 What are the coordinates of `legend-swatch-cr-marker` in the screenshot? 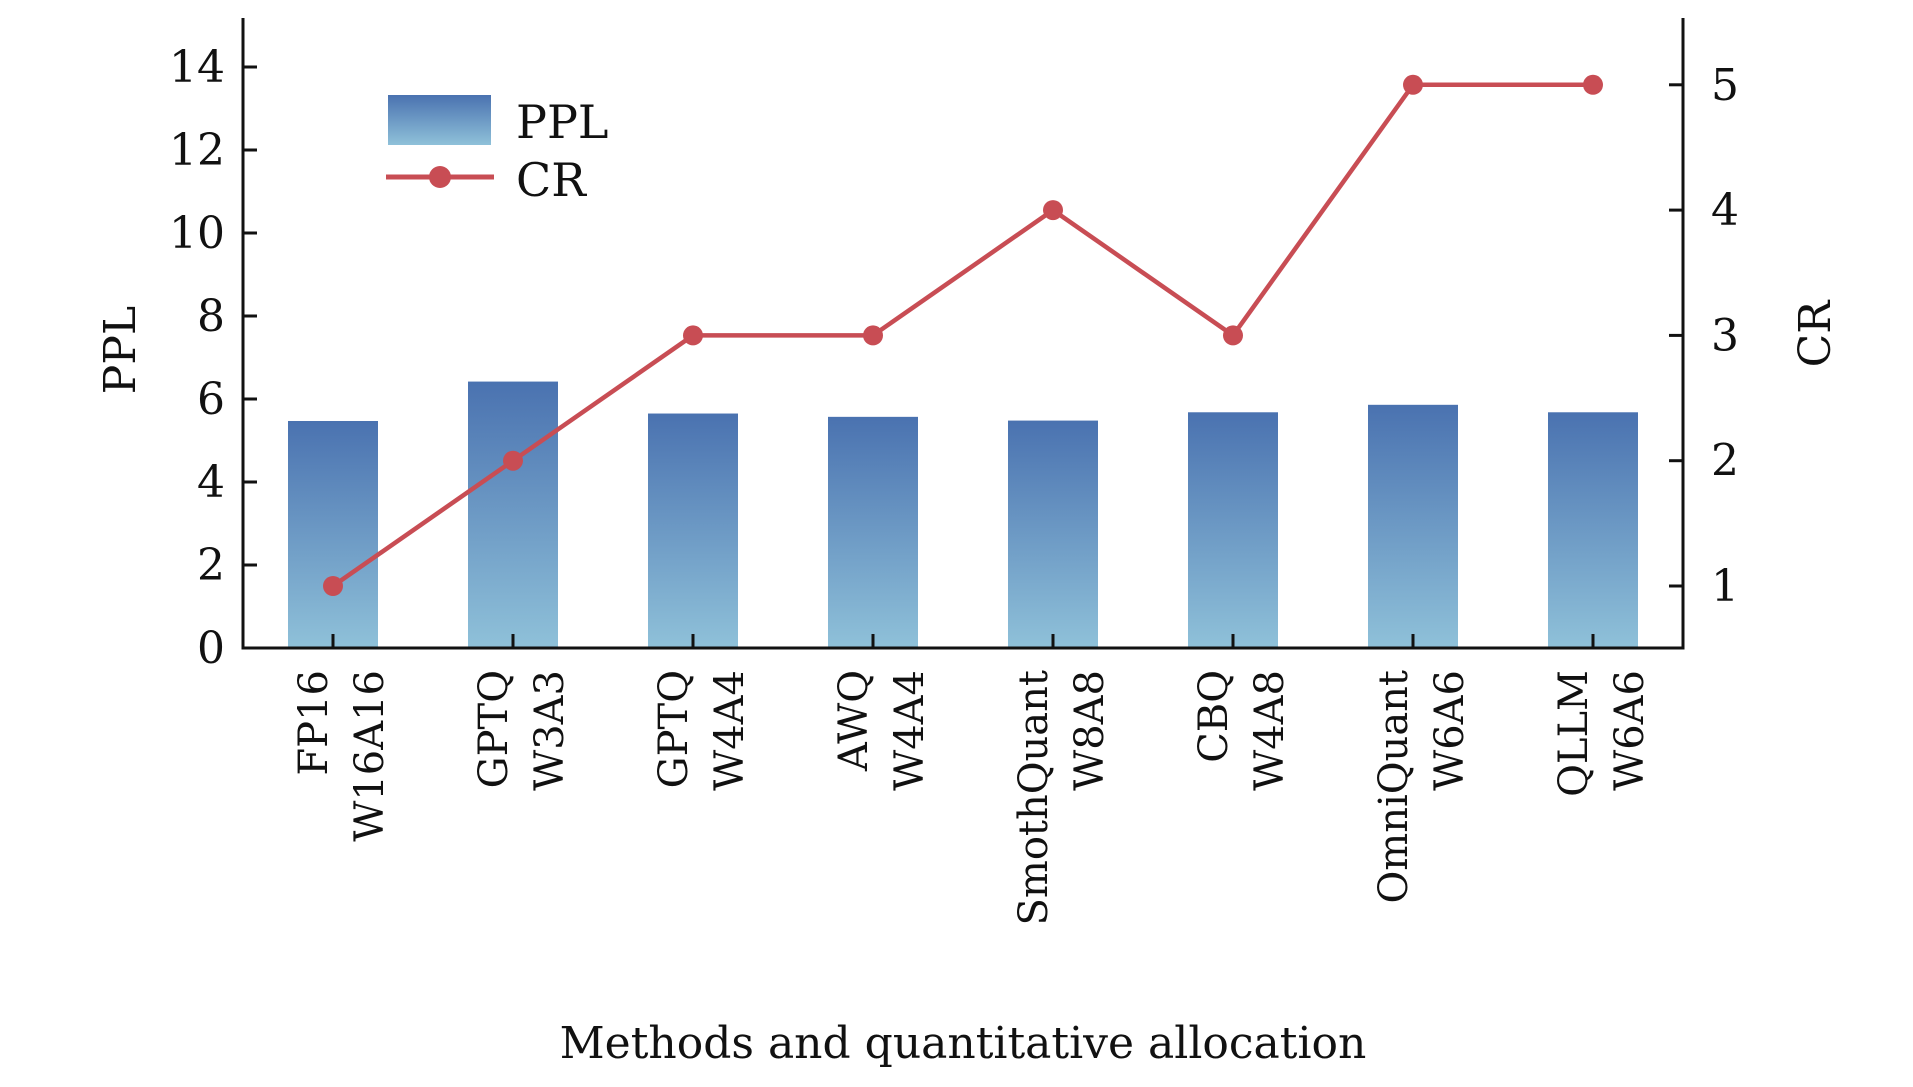 It's located at (440, 177).